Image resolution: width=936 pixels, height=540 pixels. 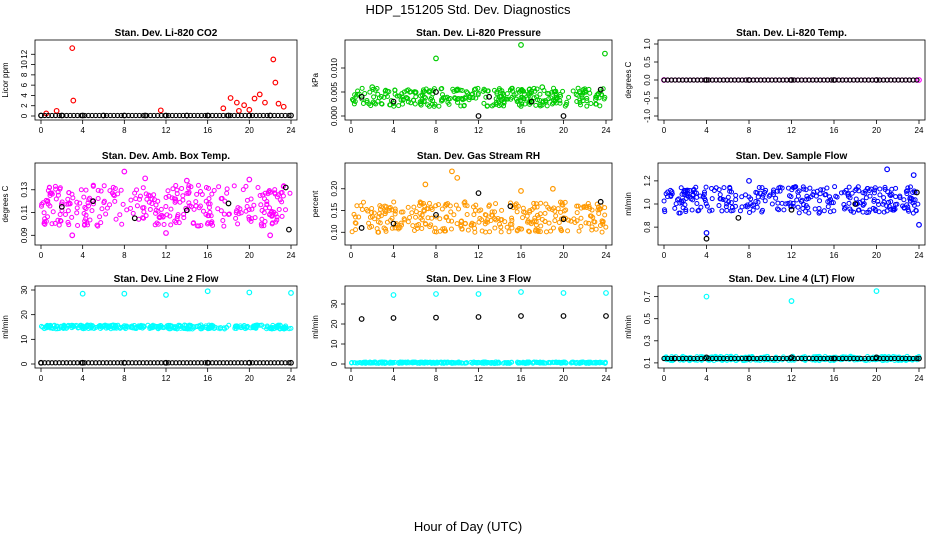 I want to click on y-tick-label: 0.8, so click(x=647, y=227).